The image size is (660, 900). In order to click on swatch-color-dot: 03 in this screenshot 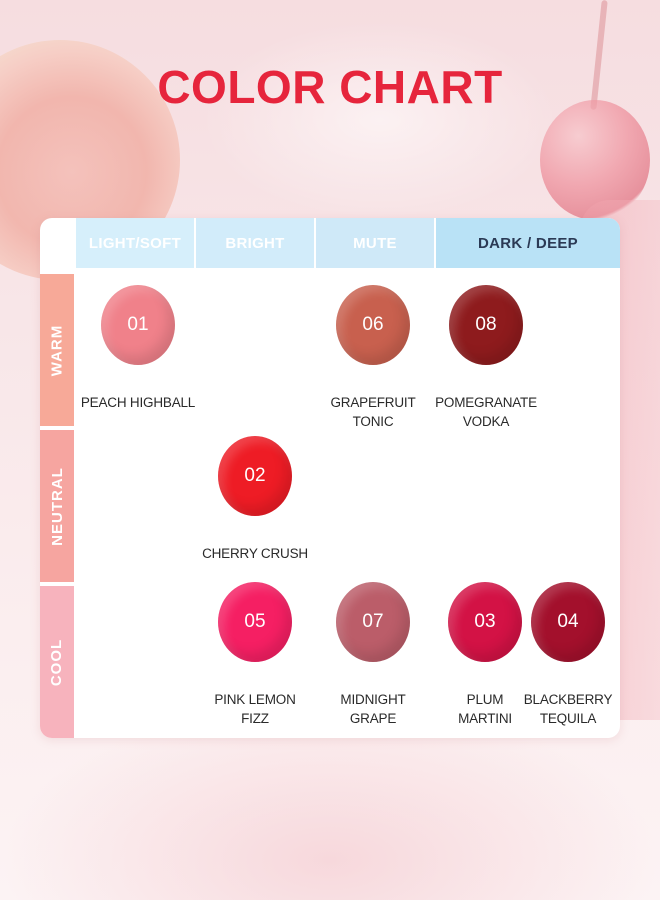, I will do `click(485, 622)`.